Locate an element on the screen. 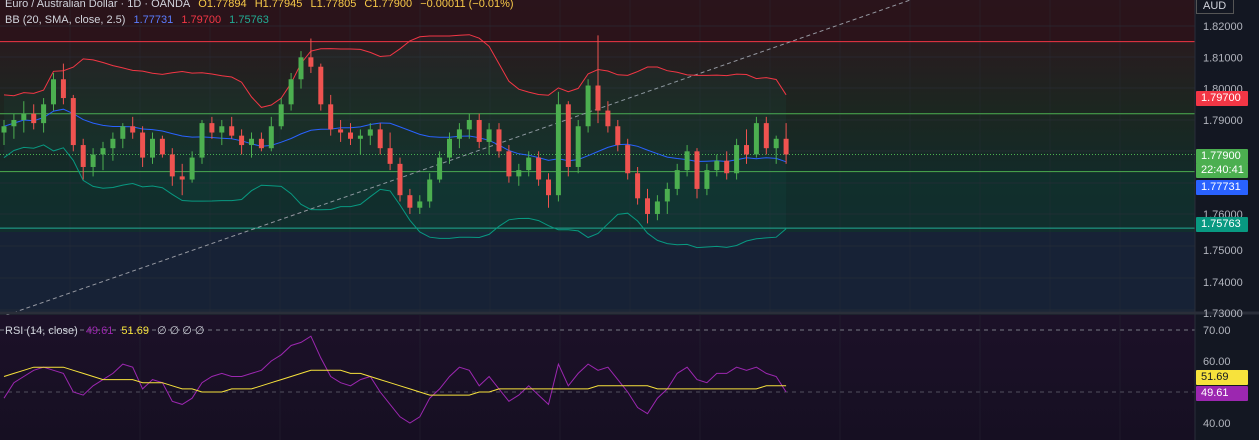 This screenshot has width=1259, height=440. price-tick-label: 1.73000 is located at coordinates (1223, 314).